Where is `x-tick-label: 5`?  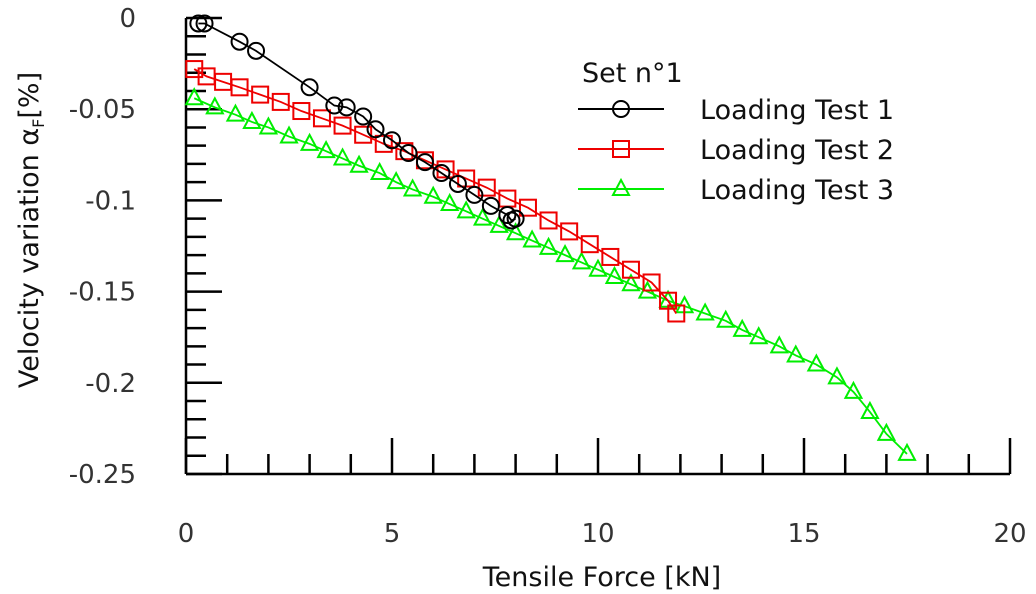
x-tick-label: 5 is located at coordinates (392, 534).